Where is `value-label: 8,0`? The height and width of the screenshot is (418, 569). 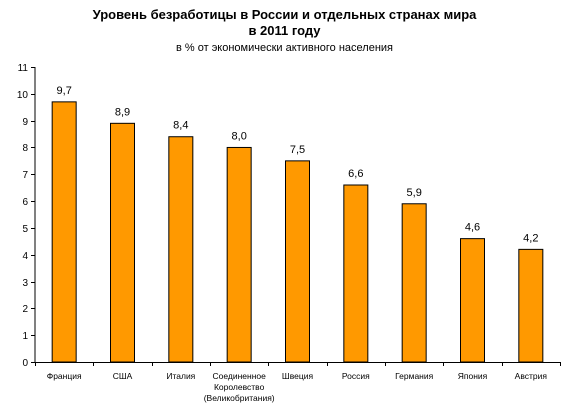
value-label: 8,0 is located at coordinates (239, 136).